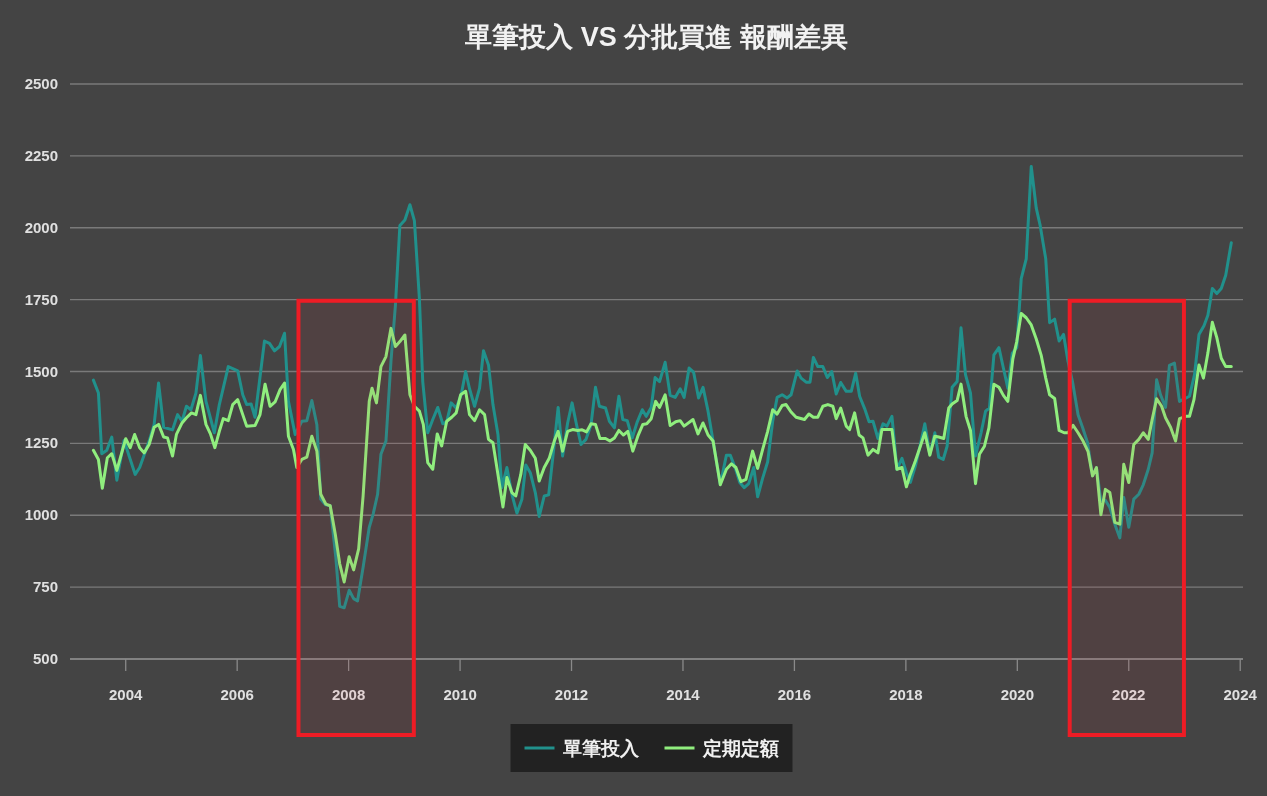 The width and height of the screenshot is (1267, 796). What do you see at coordinates (571, 694) in the screenshot?
I see `x-tick-label: 2012` at bounding box center [571, 694].